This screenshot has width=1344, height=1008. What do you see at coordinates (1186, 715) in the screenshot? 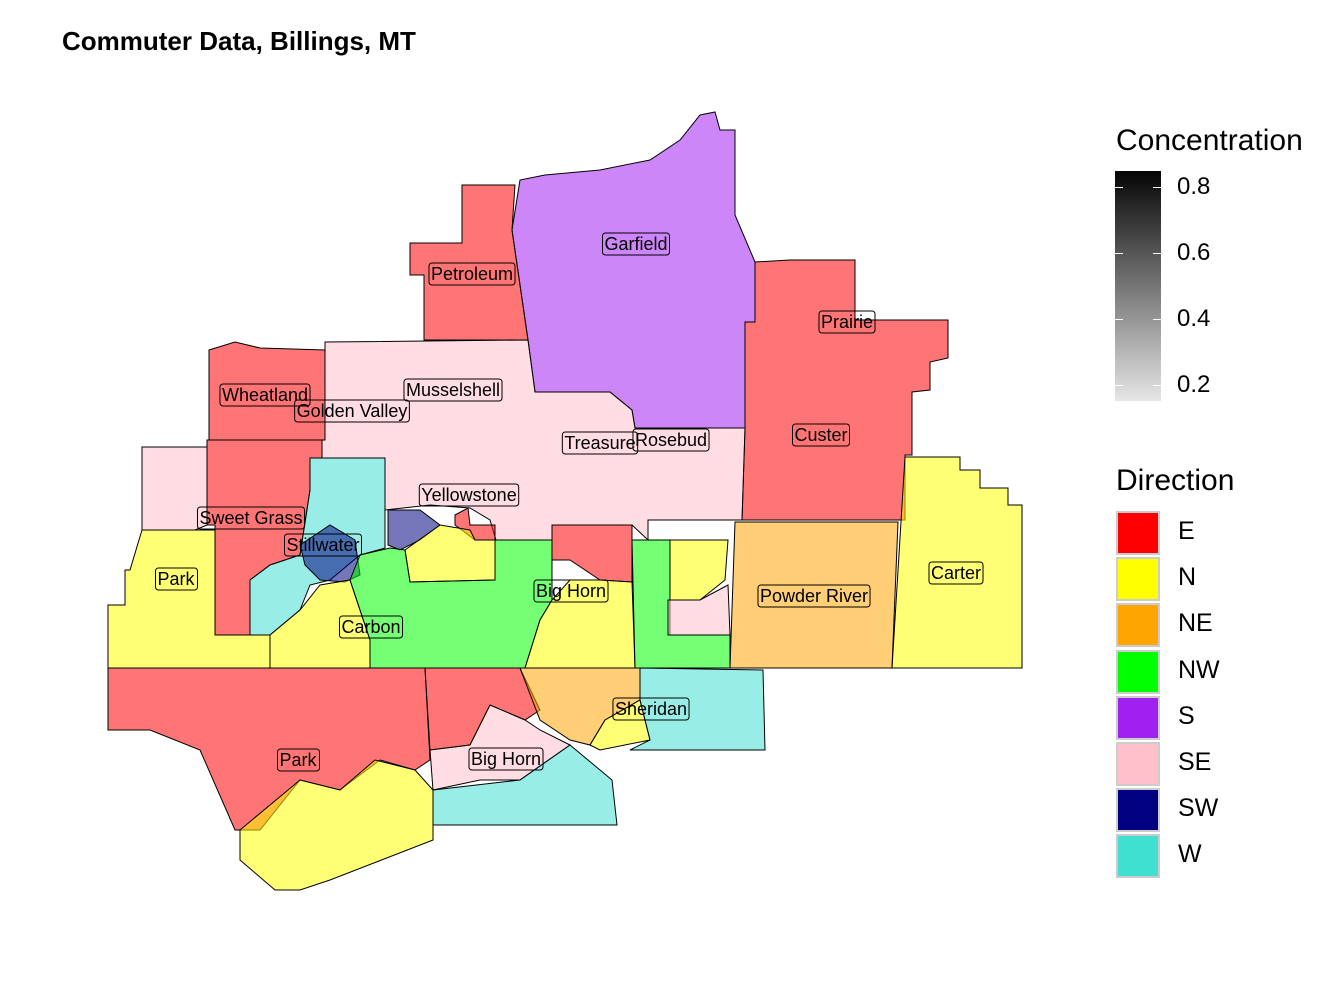
I see `legend-label: S` at bounding box center [1186, 715].